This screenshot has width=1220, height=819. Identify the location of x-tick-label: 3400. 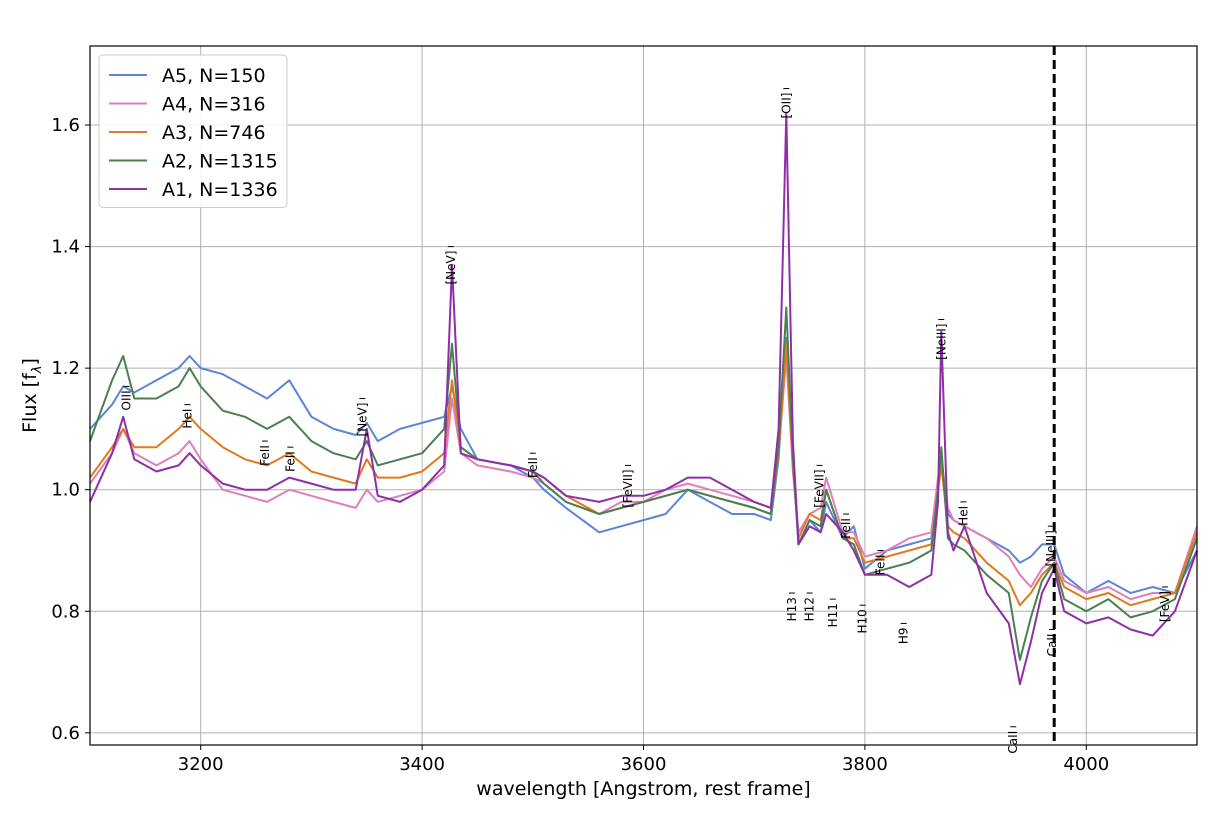
(422, 764).